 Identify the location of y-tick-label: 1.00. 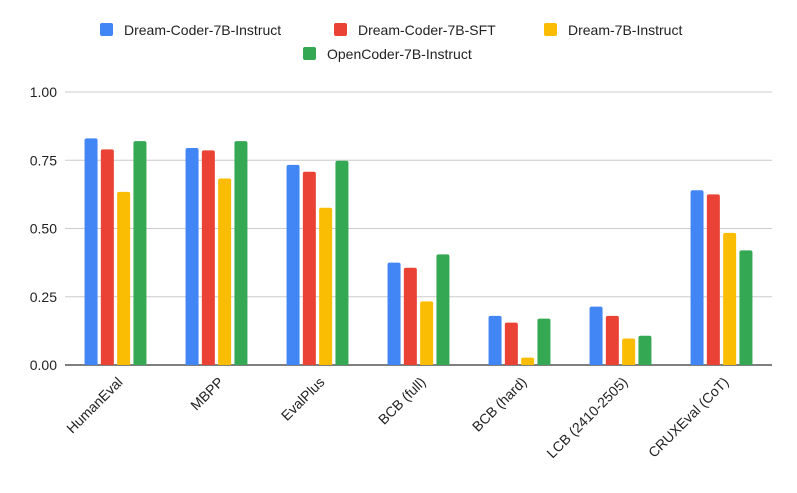
(43, 92).